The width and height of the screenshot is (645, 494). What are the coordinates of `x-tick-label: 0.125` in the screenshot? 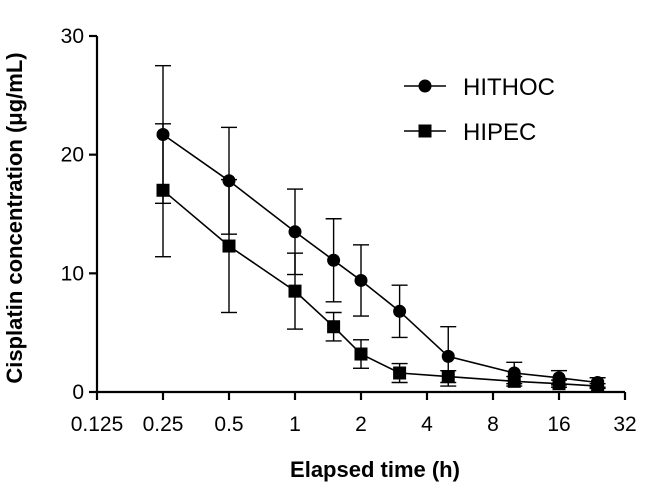 It's located at (97, 424).